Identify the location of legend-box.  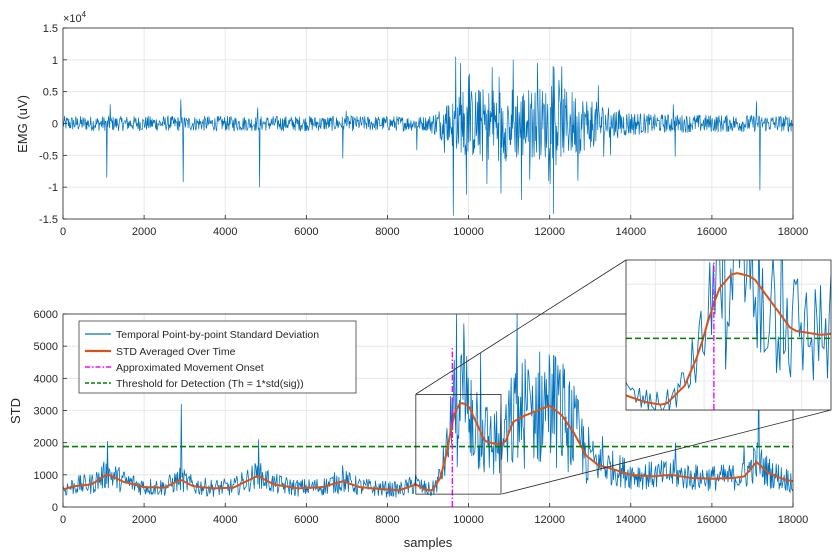
(217, 357).